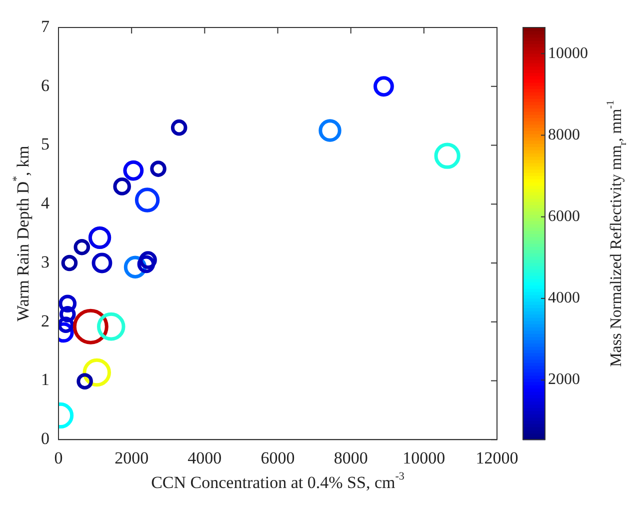 This screenshot has width=643, height=512. I want to click on x-tick-label: 6000, so click(277, 458).